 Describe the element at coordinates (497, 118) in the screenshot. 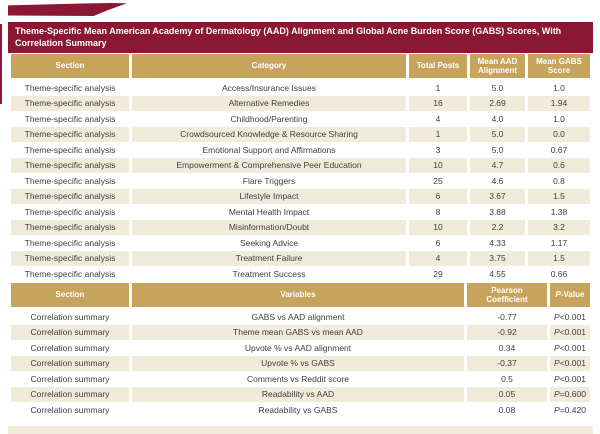

I see `cell-mean-aad: 4.0` at that location.